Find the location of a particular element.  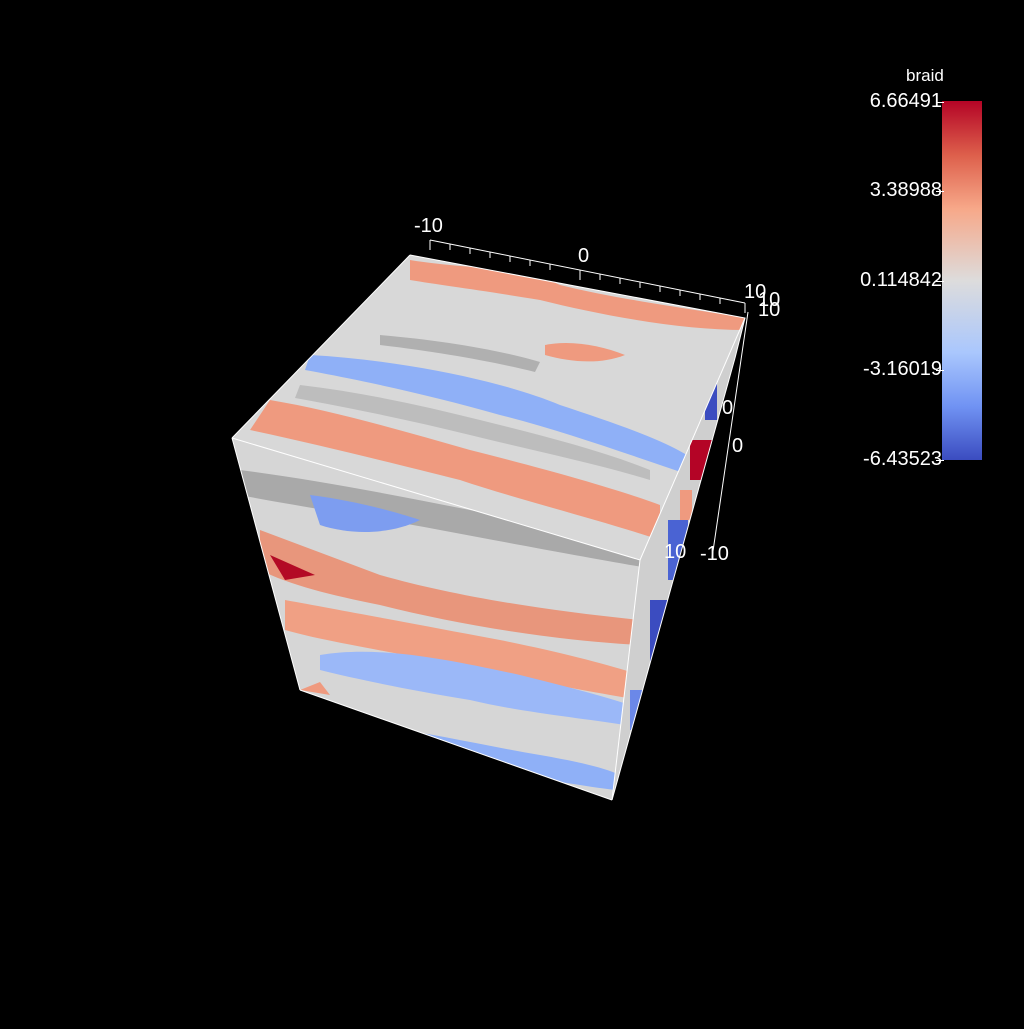

color-tick-mid: 0.114842 is located at coordinates (890, 280).